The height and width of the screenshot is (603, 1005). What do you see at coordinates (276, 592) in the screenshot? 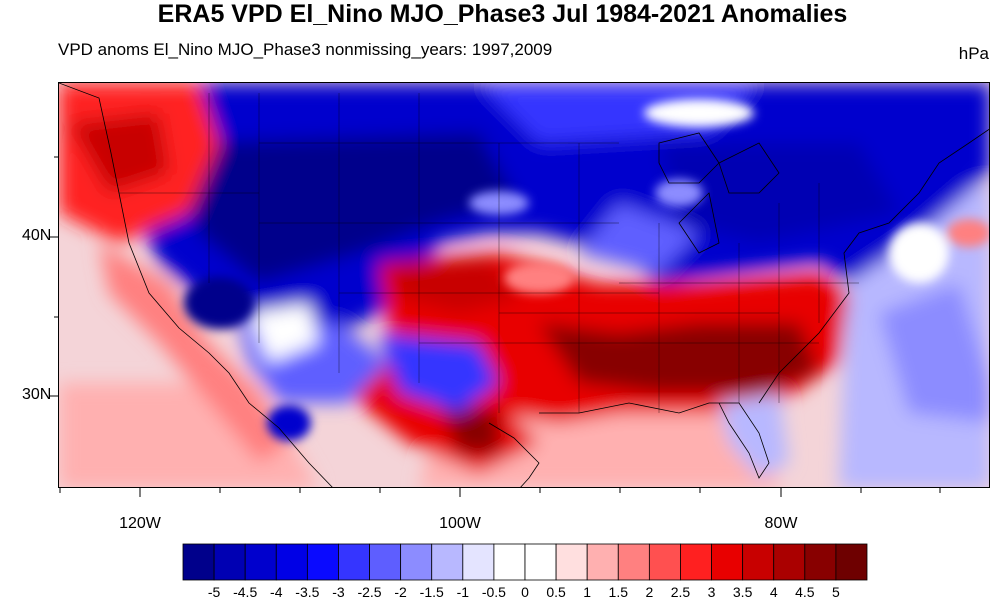
I see `colorbar-tick-label: -4` at bounding box center [276, 592].